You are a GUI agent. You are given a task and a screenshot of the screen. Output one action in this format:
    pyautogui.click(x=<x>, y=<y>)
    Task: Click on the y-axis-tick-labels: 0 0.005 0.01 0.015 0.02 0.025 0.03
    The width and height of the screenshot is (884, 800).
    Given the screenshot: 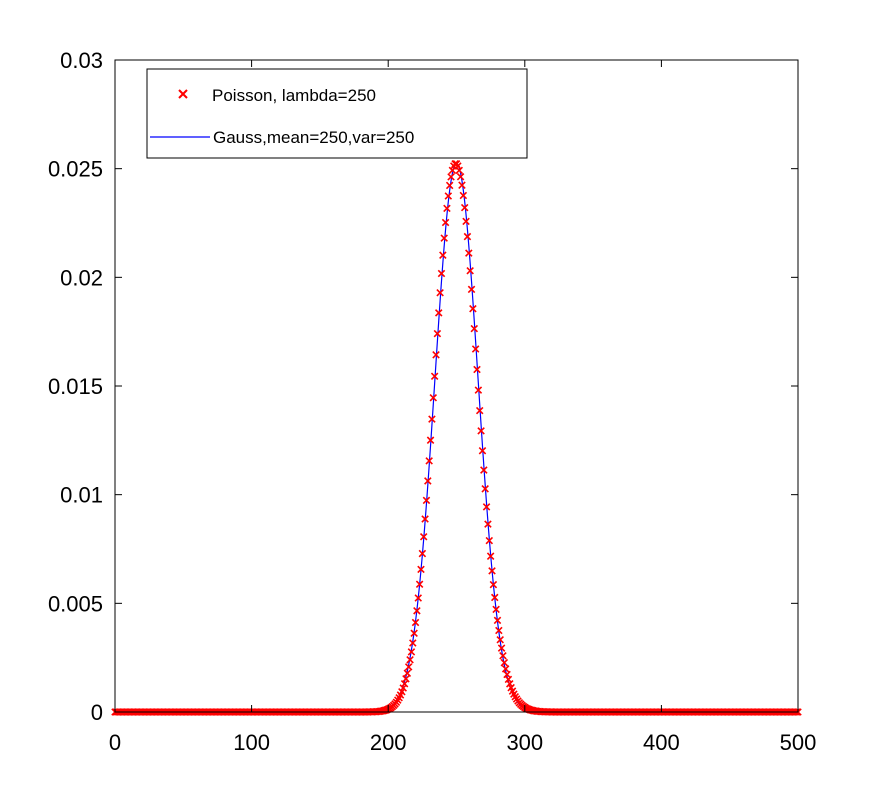 What is the action you would take?
    pyautogui.click(x=75, y=386)
    